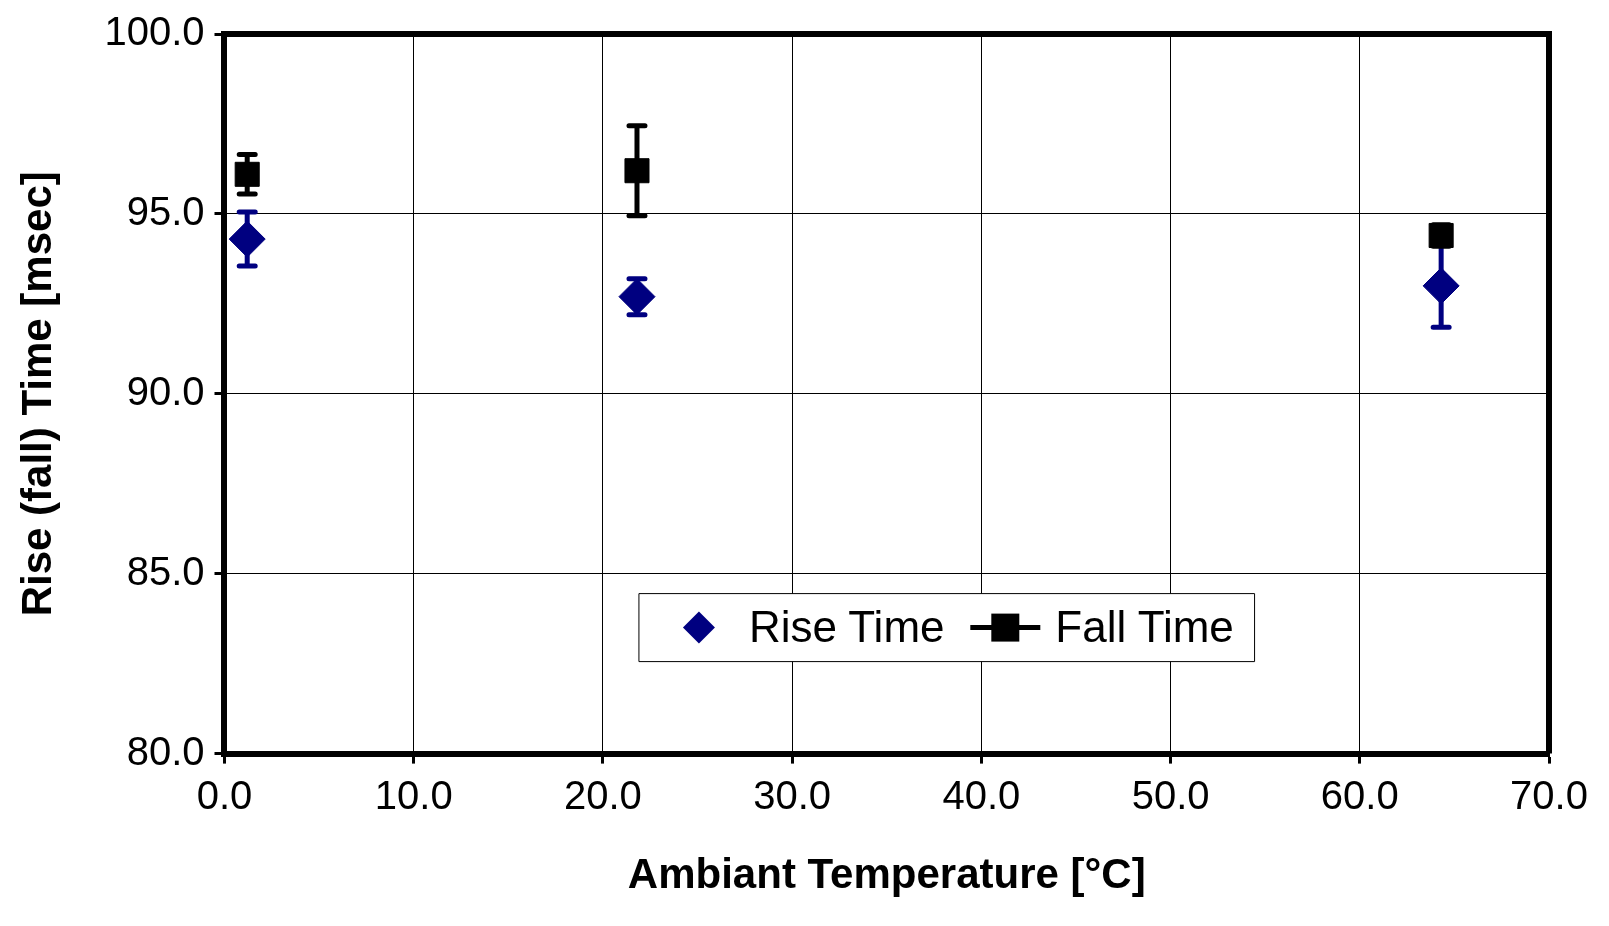  Describe the element at coordinates (154, 31) in the screenshot. I see `y-tick-label: 100.0` at that location.